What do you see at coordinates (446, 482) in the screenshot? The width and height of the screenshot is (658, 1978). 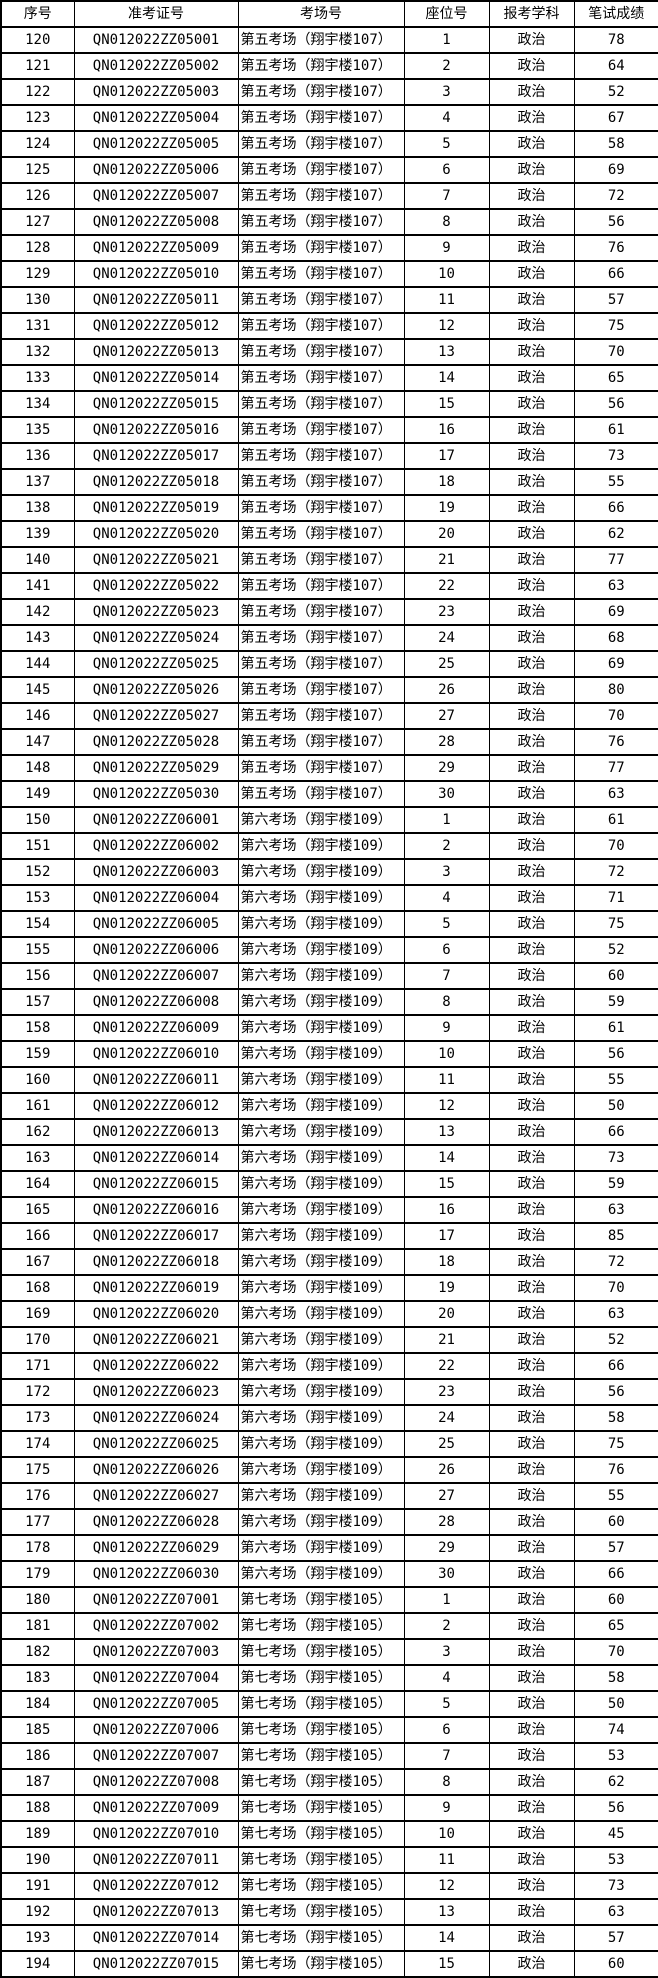 I see `seat-cell: 18` at bounding box center [446, 482].